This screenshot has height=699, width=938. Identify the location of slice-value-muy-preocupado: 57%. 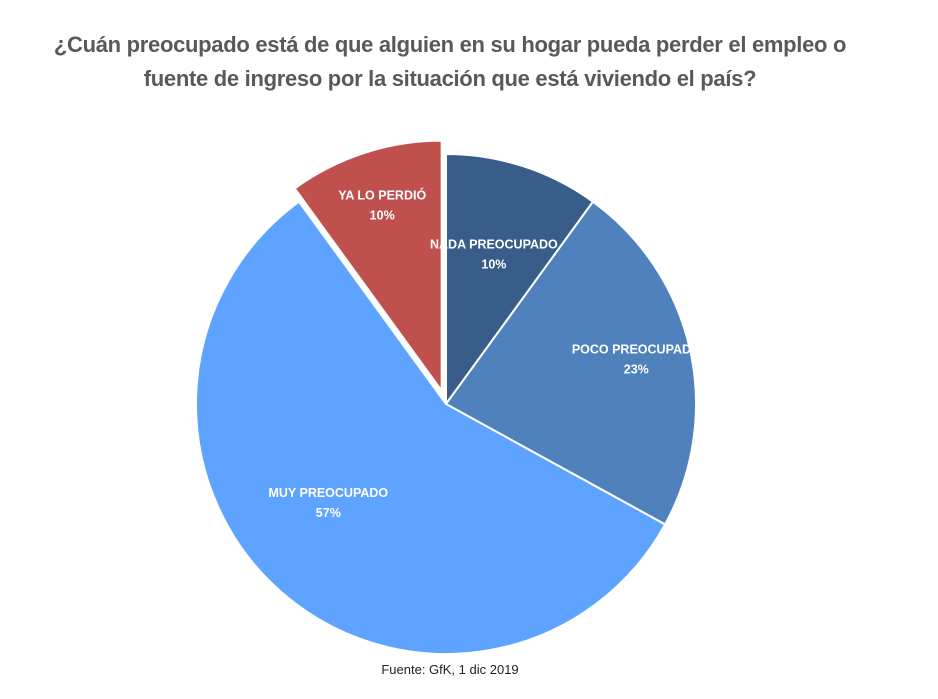
(328, 513).